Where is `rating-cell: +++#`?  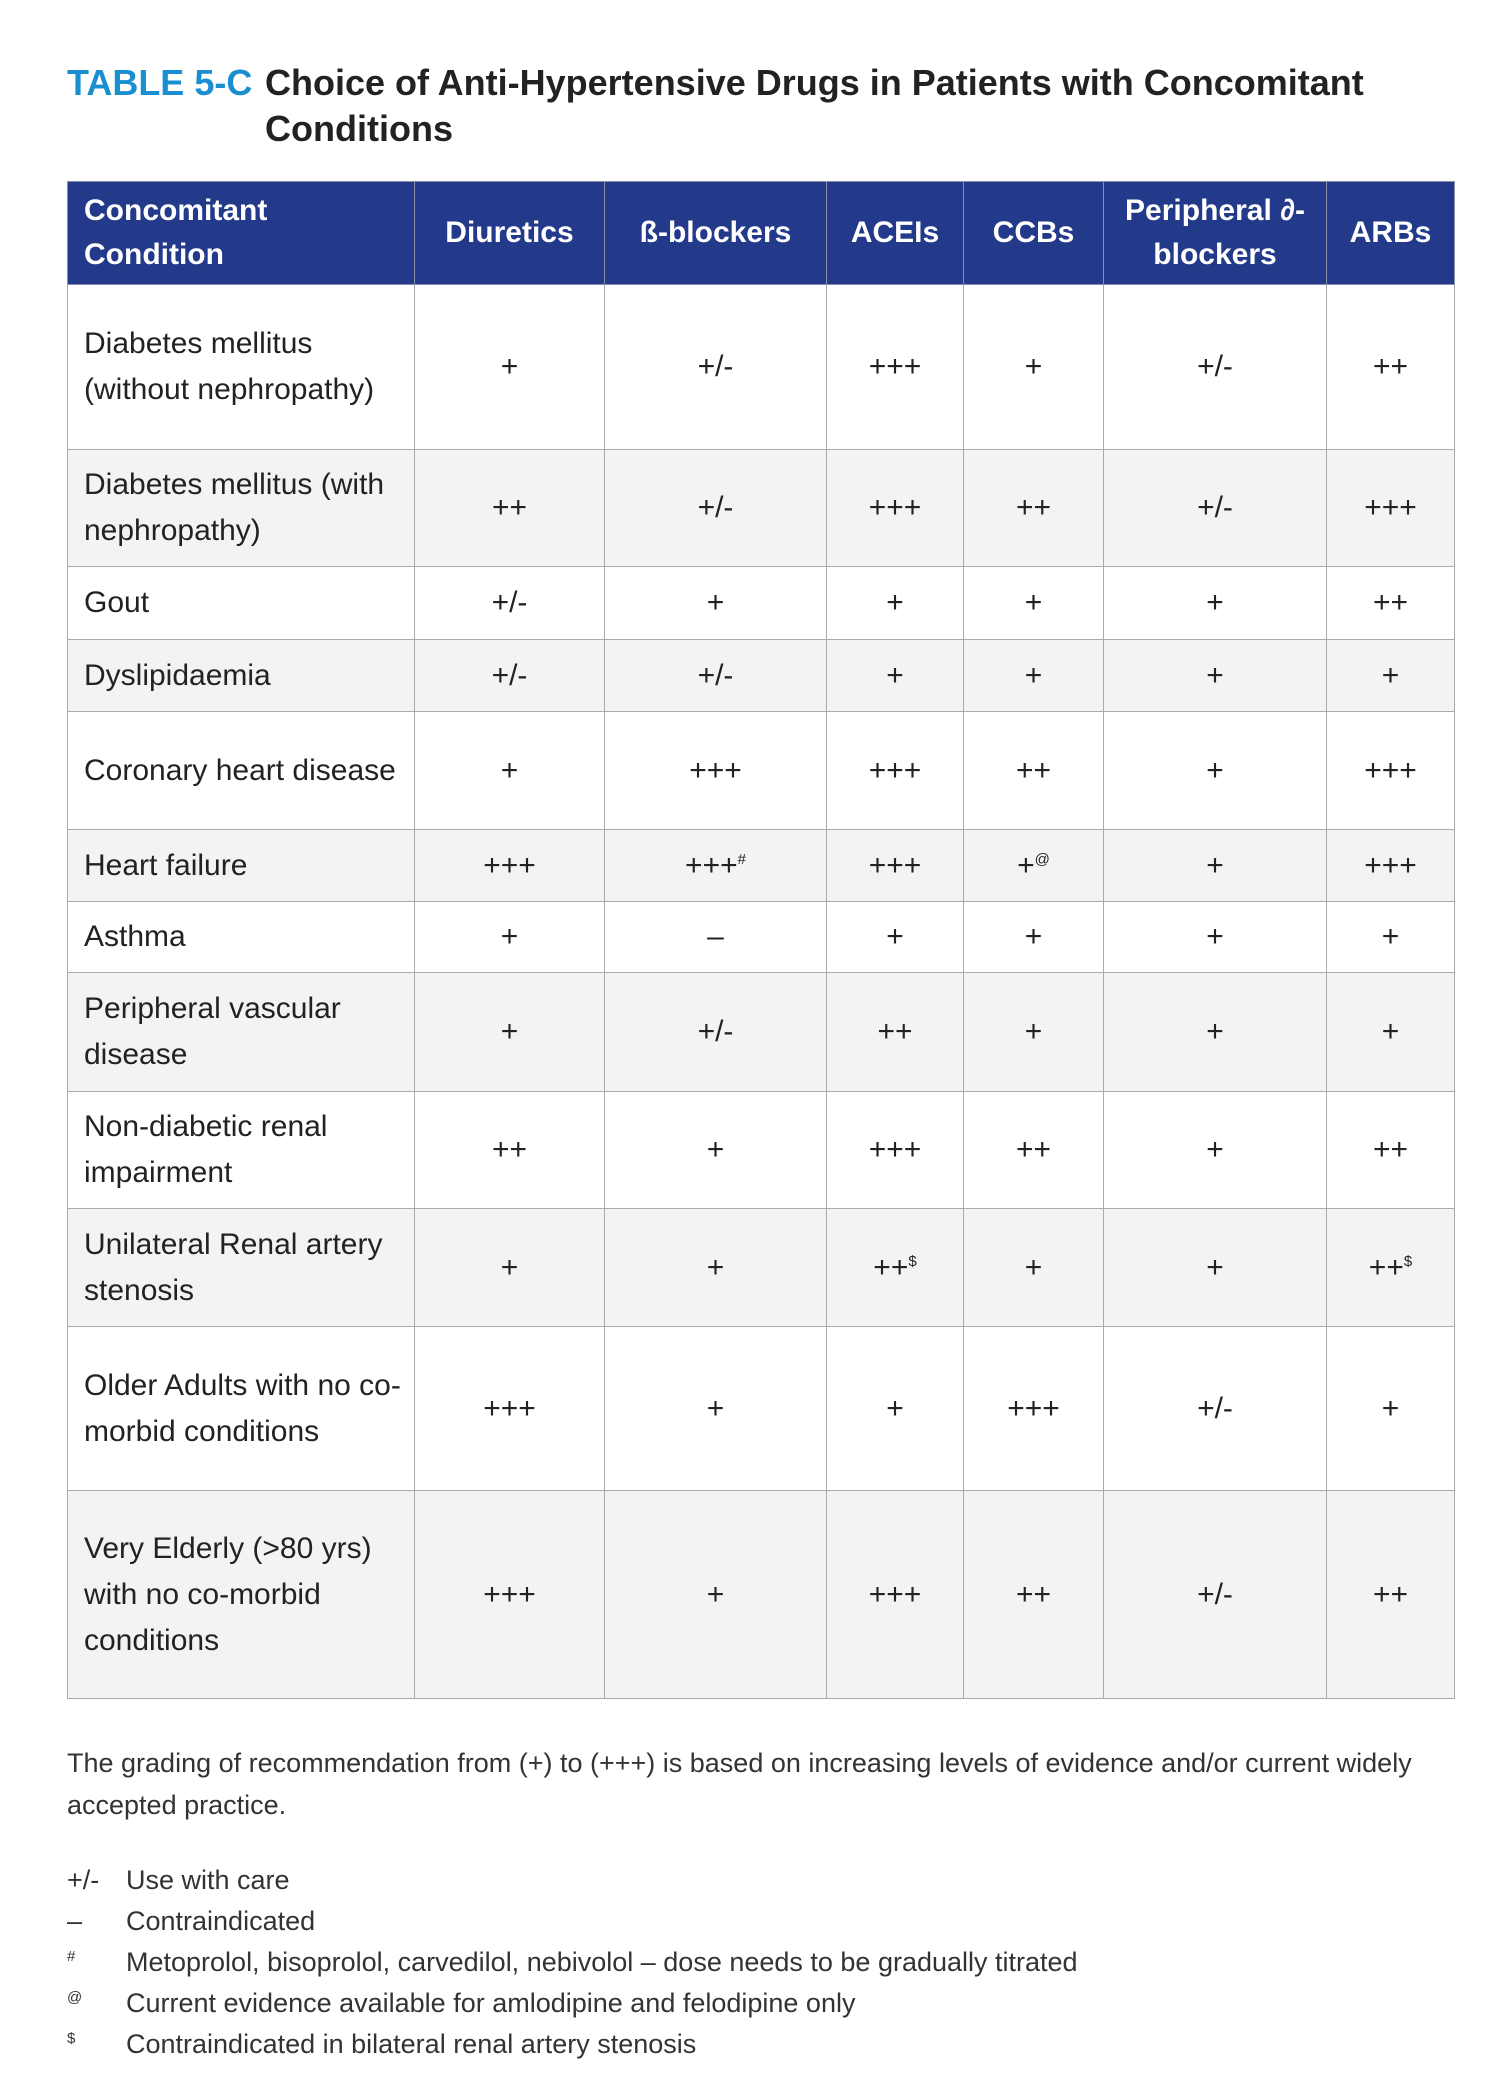
rating-cell: +++# is located at coordinates (715, 865).